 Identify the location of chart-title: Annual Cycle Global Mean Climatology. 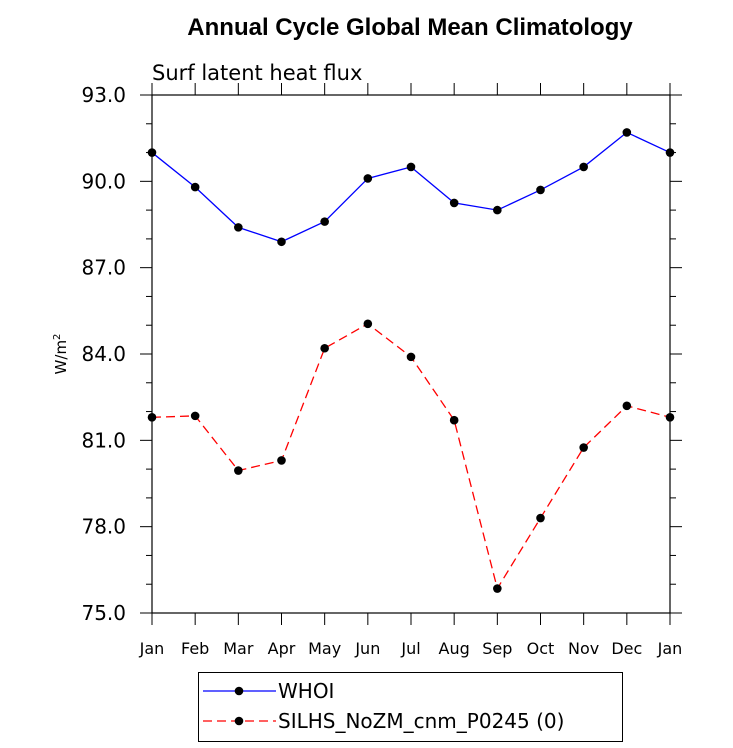
(410, 27).